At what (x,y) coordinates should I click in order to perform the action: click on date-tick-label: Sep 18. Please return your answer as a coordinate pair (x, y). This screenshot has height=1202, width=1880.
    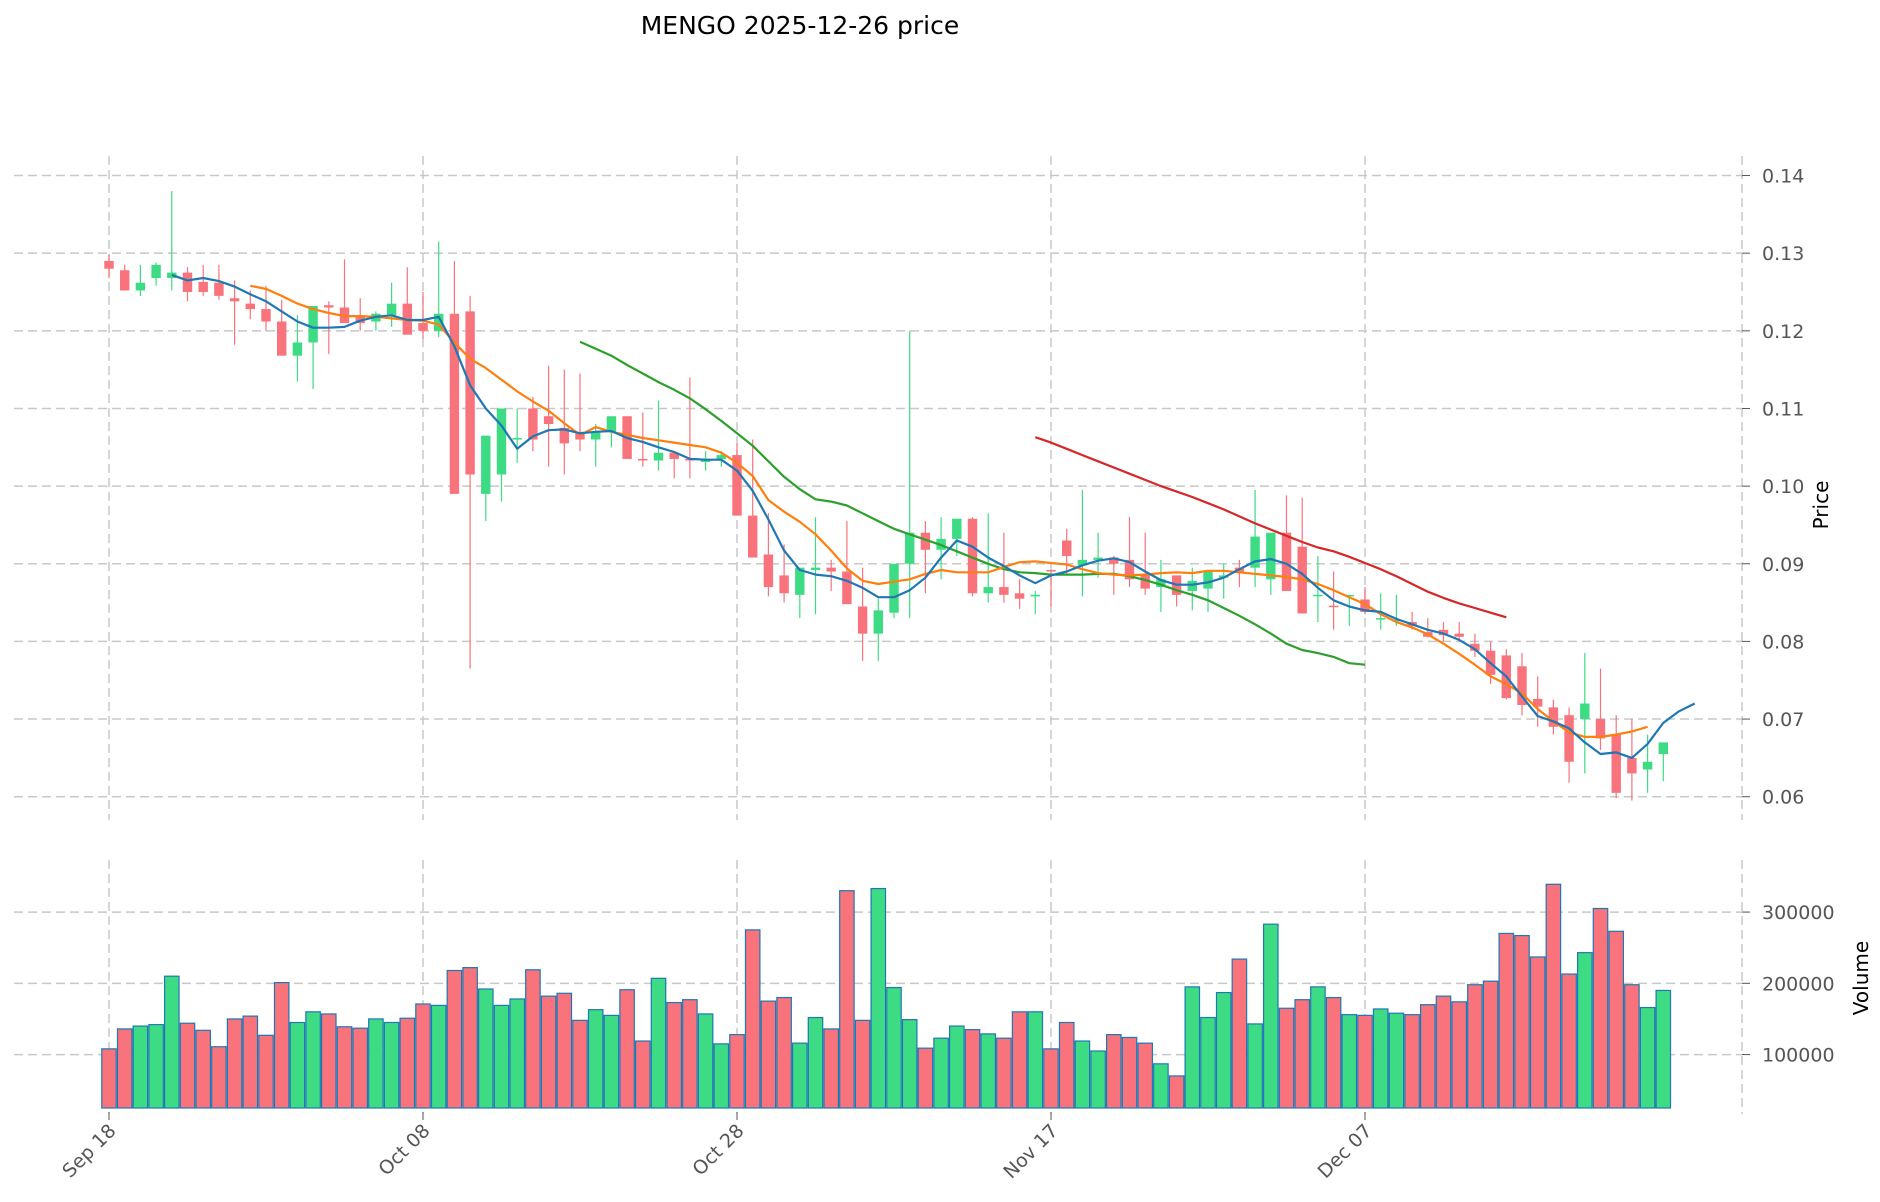
    Looking at the image, I should click on (89, 1151).